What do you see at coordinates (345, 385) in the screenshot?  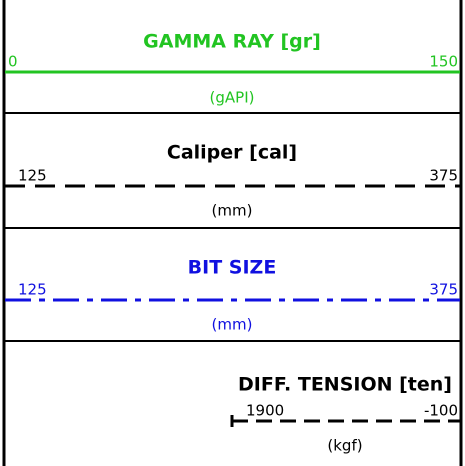 I see `track-title: DIFF. TENSION [ten]` at bounding box center [345, 385].